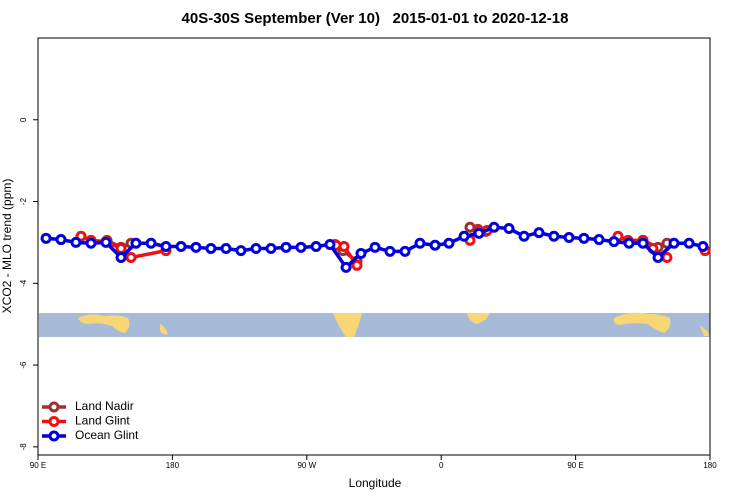 This screenshot has width=750, height=500. What do you see at coordinates (7, 246) in the screenshot?
I see `y-axis-label: XCO2 - MLO trend (ppm)` at bounding box center [7, 246].